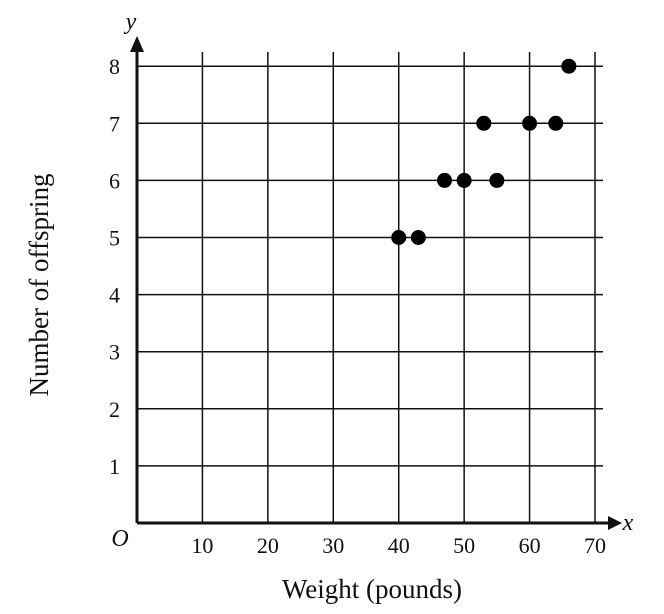 Image resolution: width=664 pixels, height=614 pixels. Describe the element at coordinates (114, 352) in the screenshot. I see `y-tick-label-3: 3` at that location.